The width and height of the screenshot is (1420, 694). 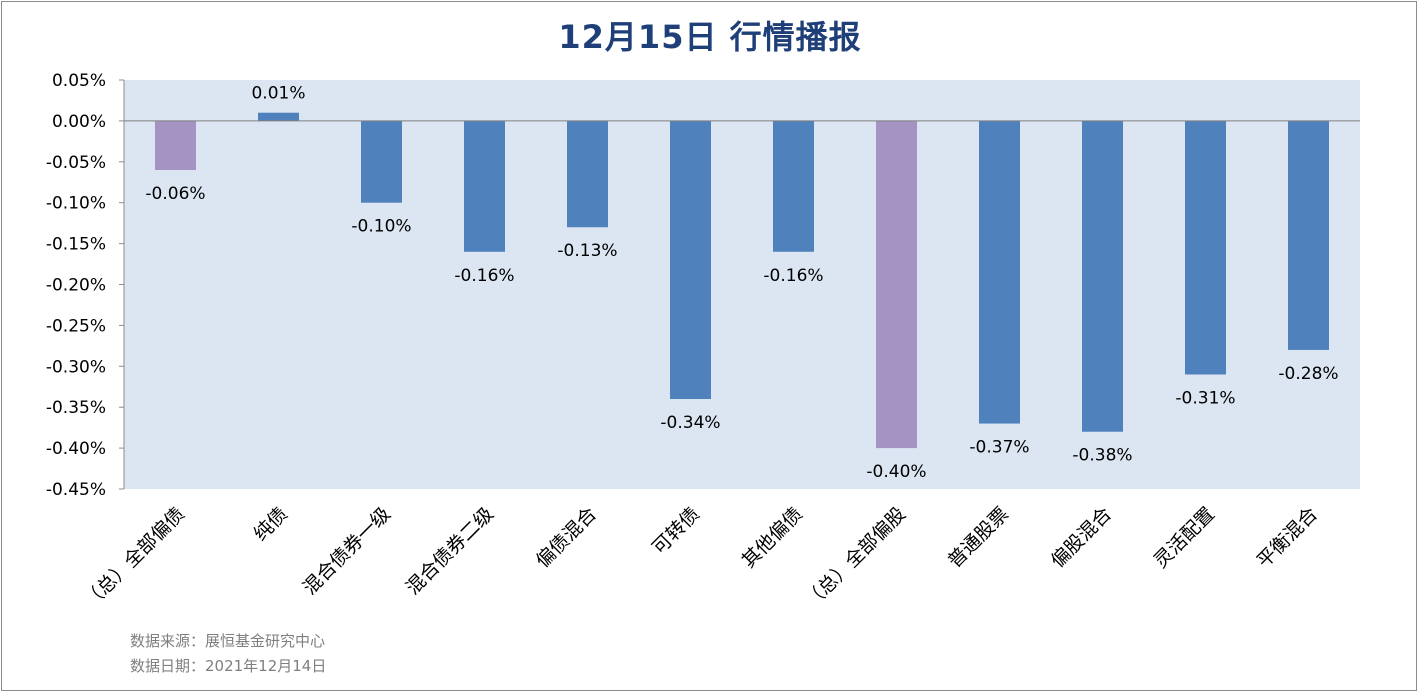 I want to click on x-tick-label: 混合债券一级, so click(x=347, y=551).